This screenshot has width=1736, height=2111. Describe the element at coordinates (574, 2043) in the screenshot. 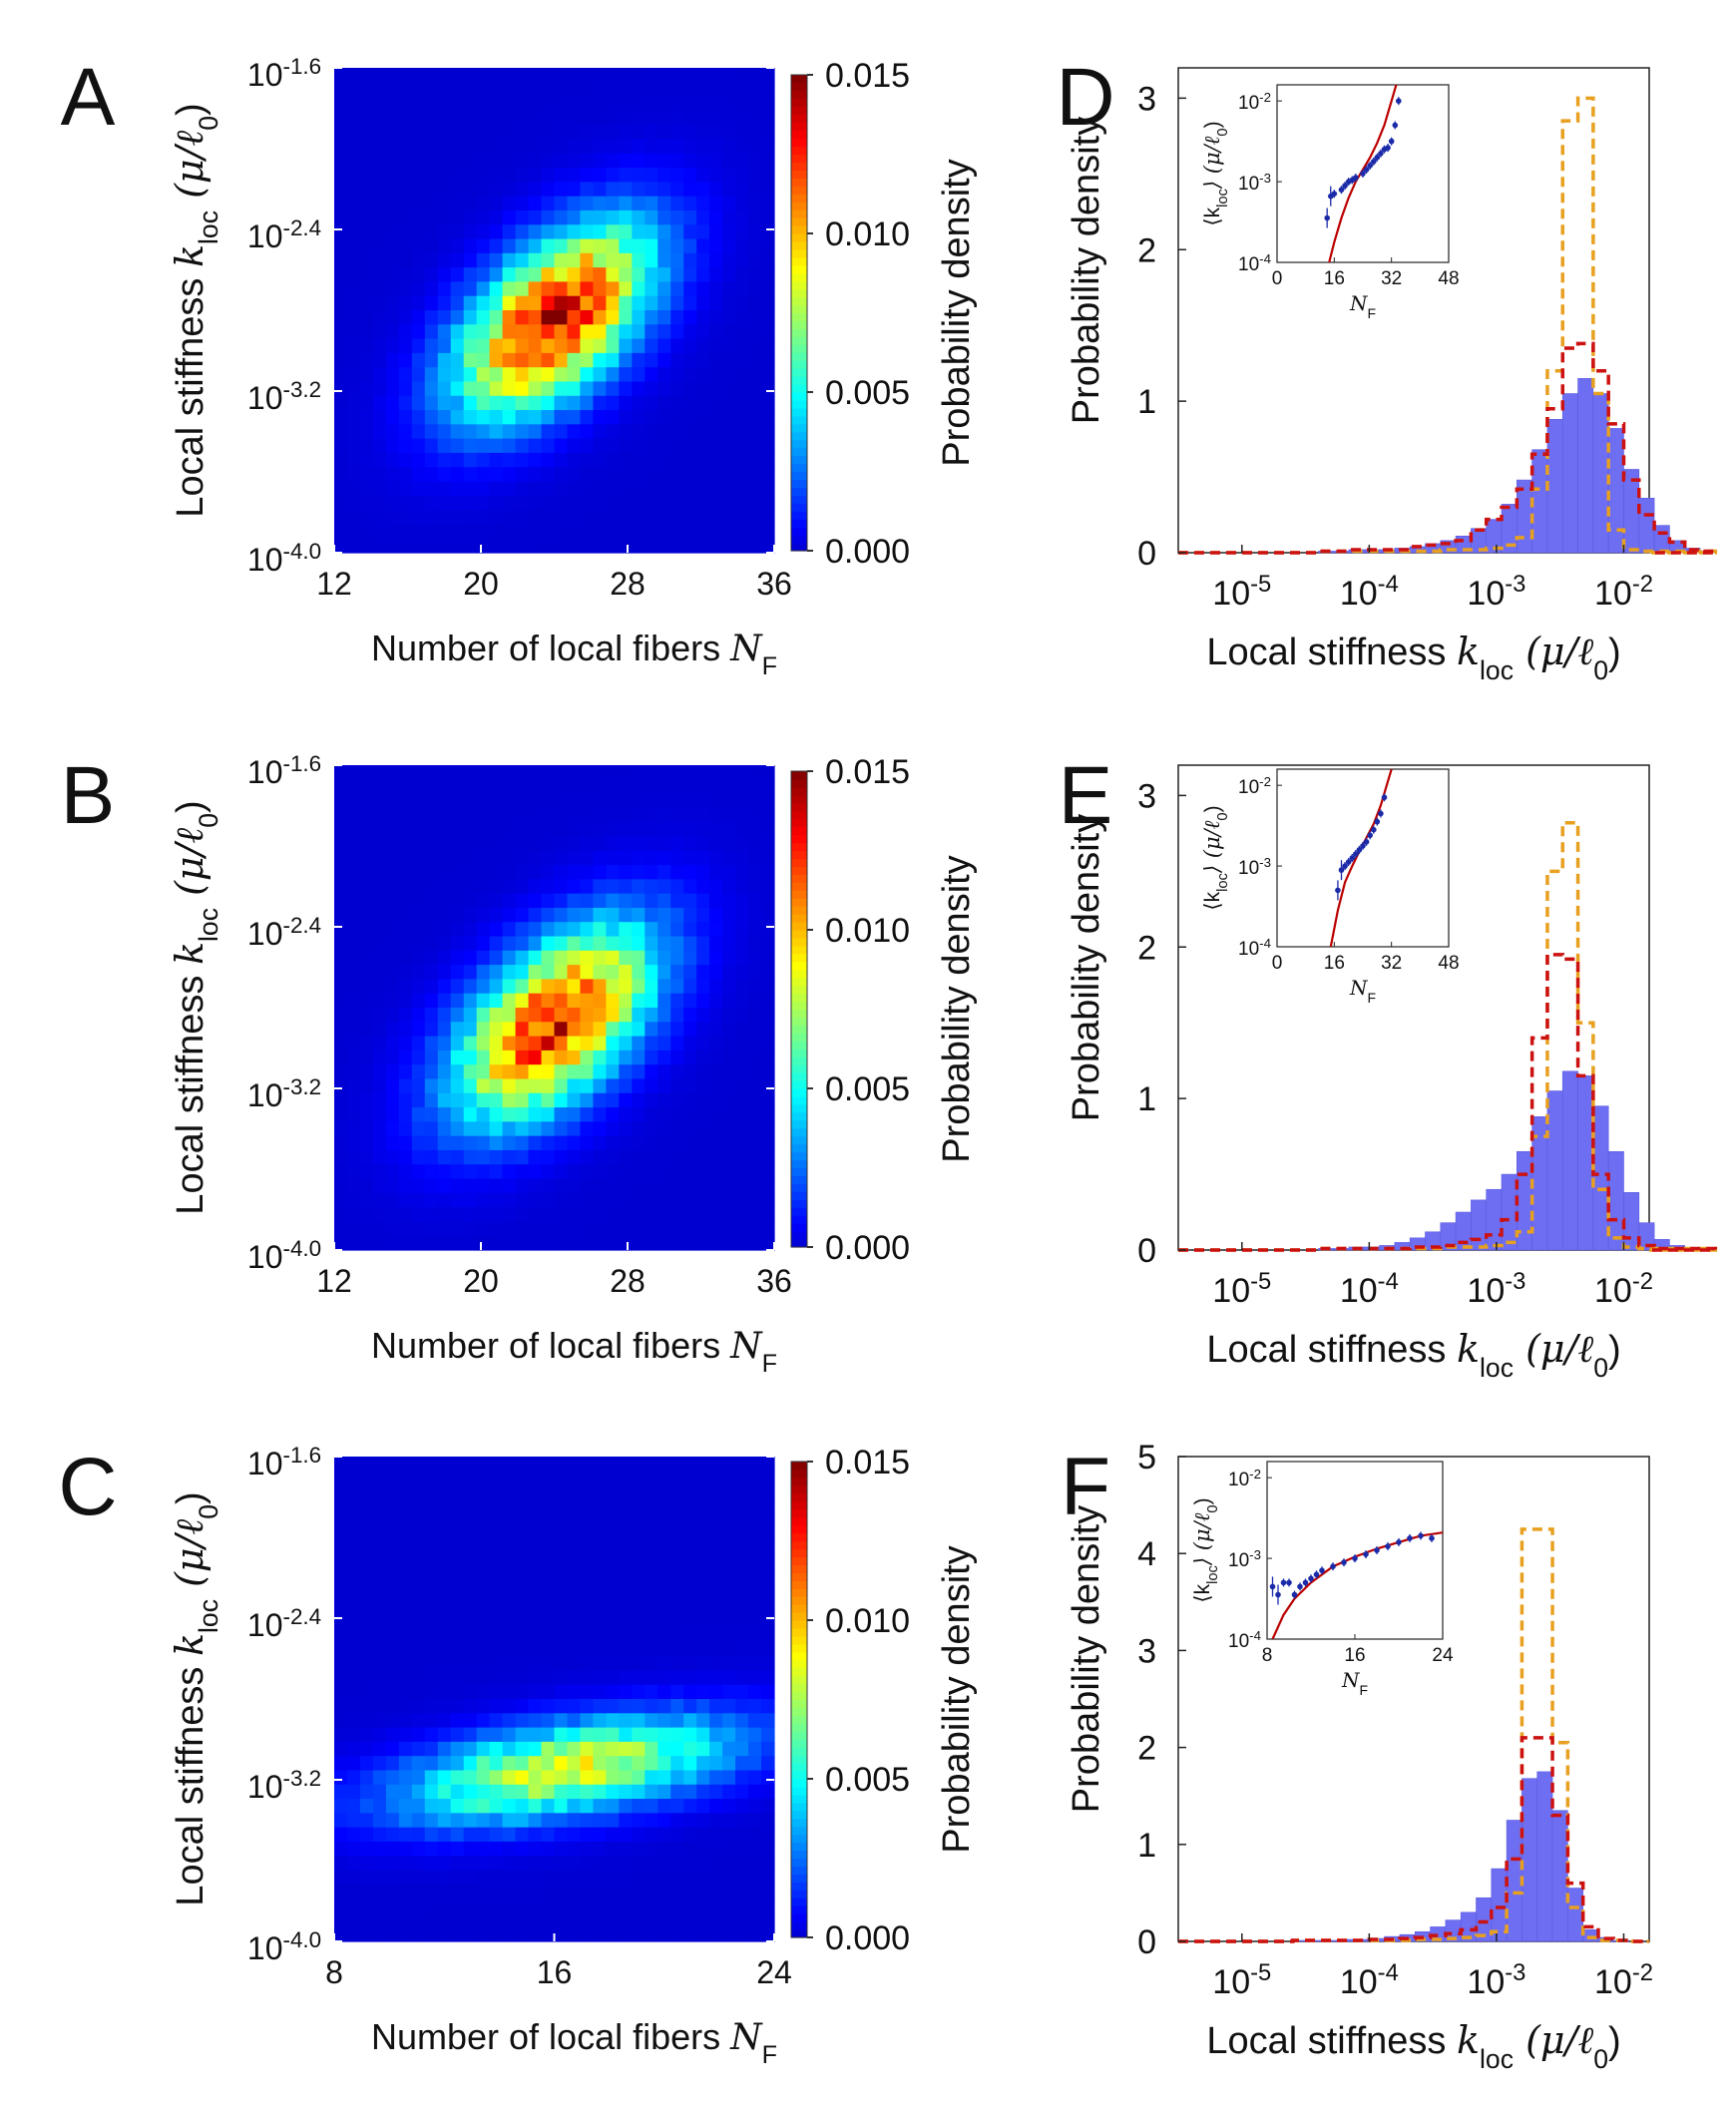

I see `x-axis-label: Number of local fibers NF` at that location.